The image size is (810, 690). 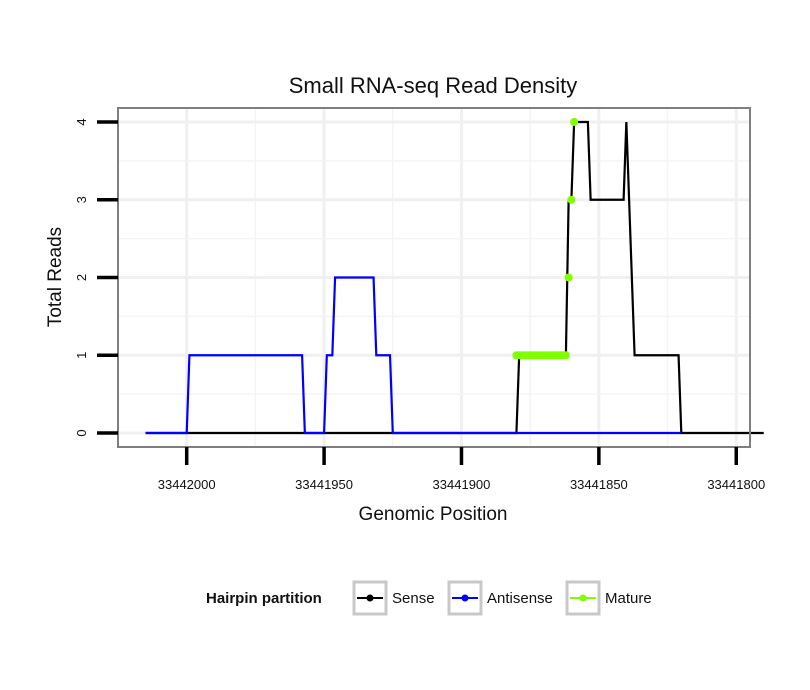 What do you see at coordinates (413, 598) in the screenshot?
I see `legend-label-sense: Sense` at bounding box center [413, 598].